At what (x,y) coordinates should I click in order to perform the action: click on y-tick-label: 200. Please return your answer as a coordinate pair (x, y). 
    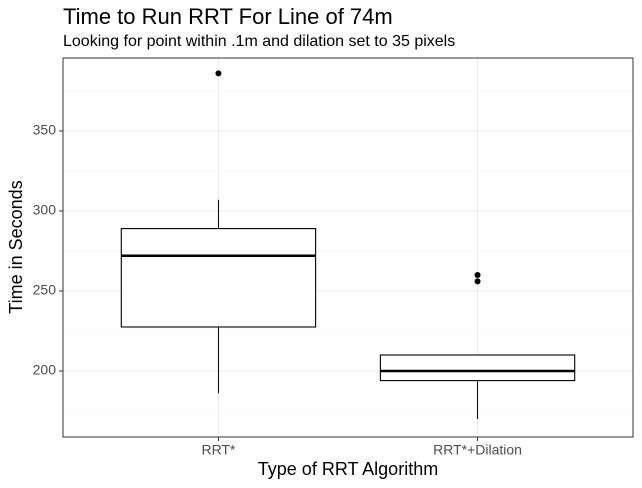
    Looking at the image, I should click on (45, 370).